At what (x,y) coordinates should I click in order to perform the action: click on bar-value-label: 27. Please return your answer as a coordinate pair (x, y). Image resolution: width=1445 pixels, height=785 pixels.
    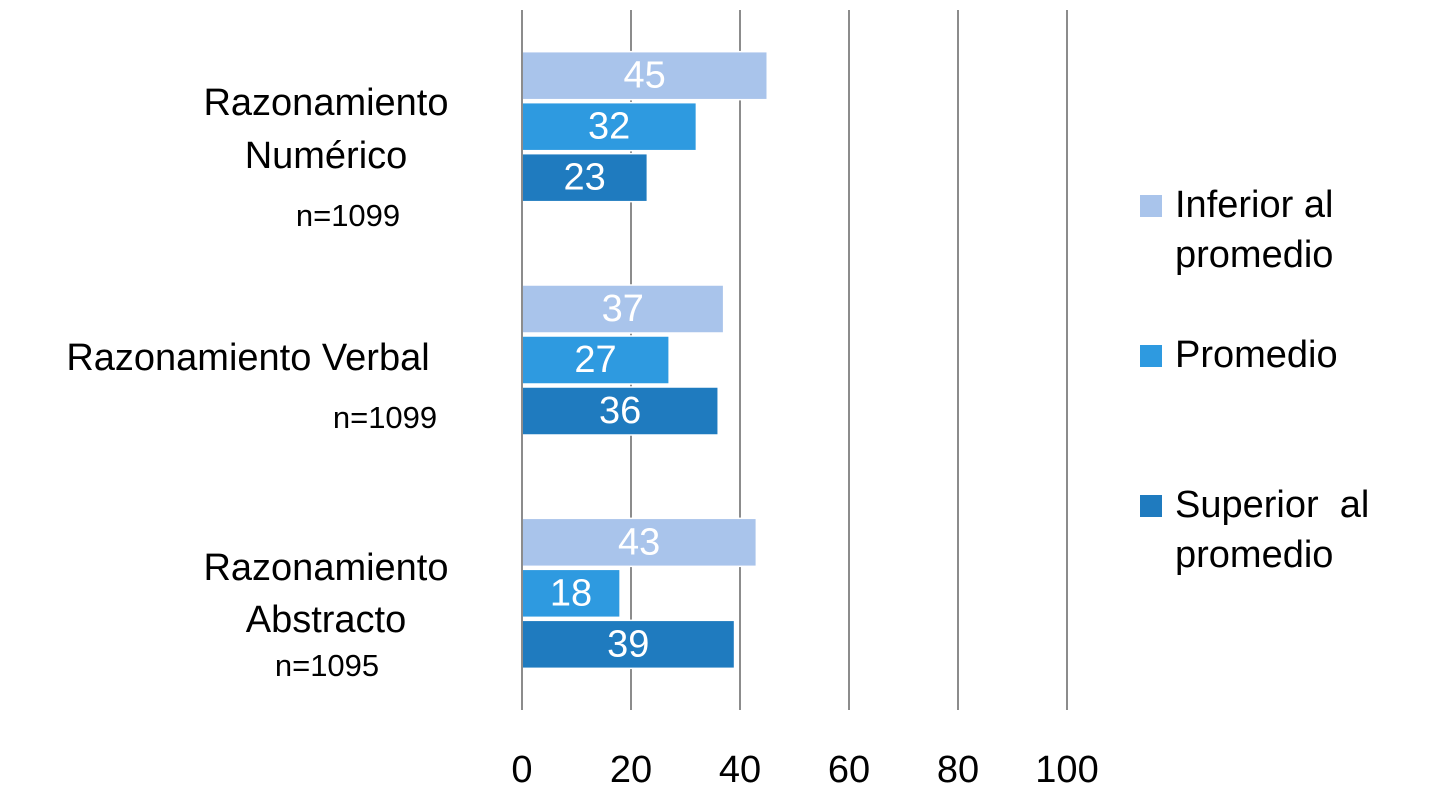
    Looking at the image, I should click on (595, 360).